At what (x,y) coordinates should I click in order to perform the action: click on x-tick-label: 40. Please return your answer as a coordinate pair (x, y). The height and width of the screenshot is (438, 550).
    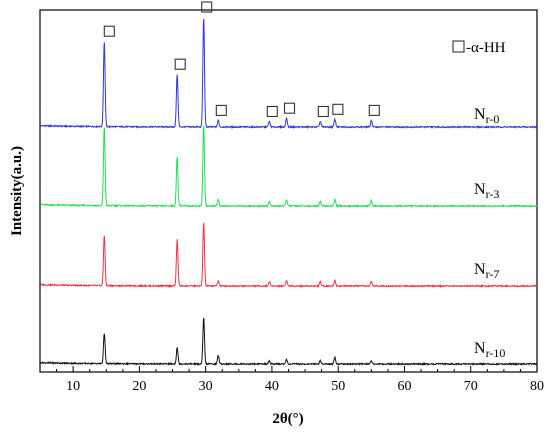
    Looking at the image, I should click on (272, 386).